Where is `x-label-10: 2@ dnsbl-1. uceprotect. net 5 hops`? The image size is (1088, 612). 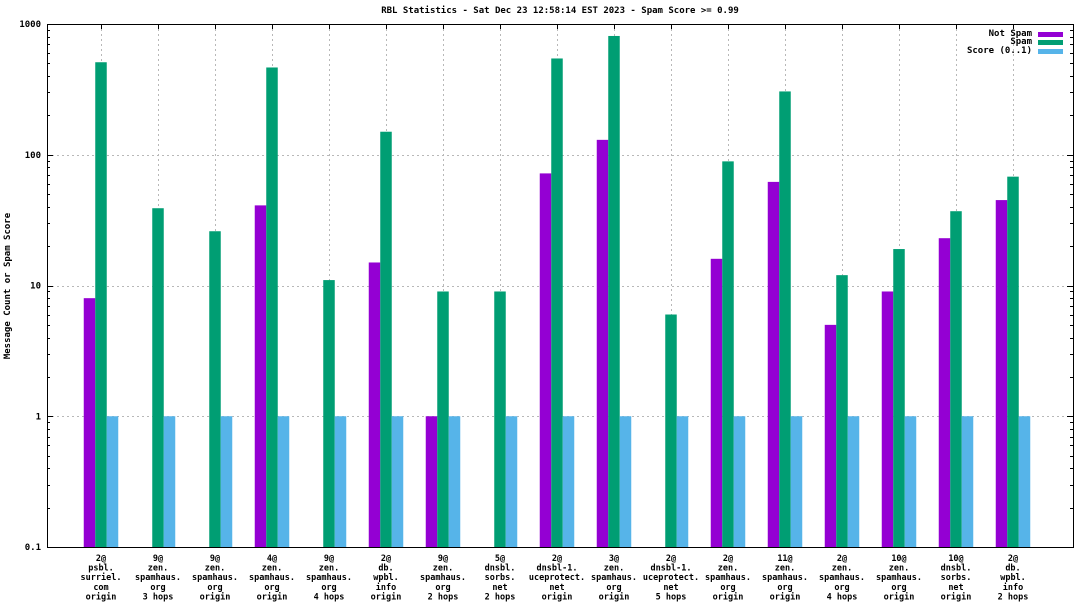
x-label-10: 2@ dnsbl-1. uceprotect. net 5 hops is located at coordinates (671, 578).